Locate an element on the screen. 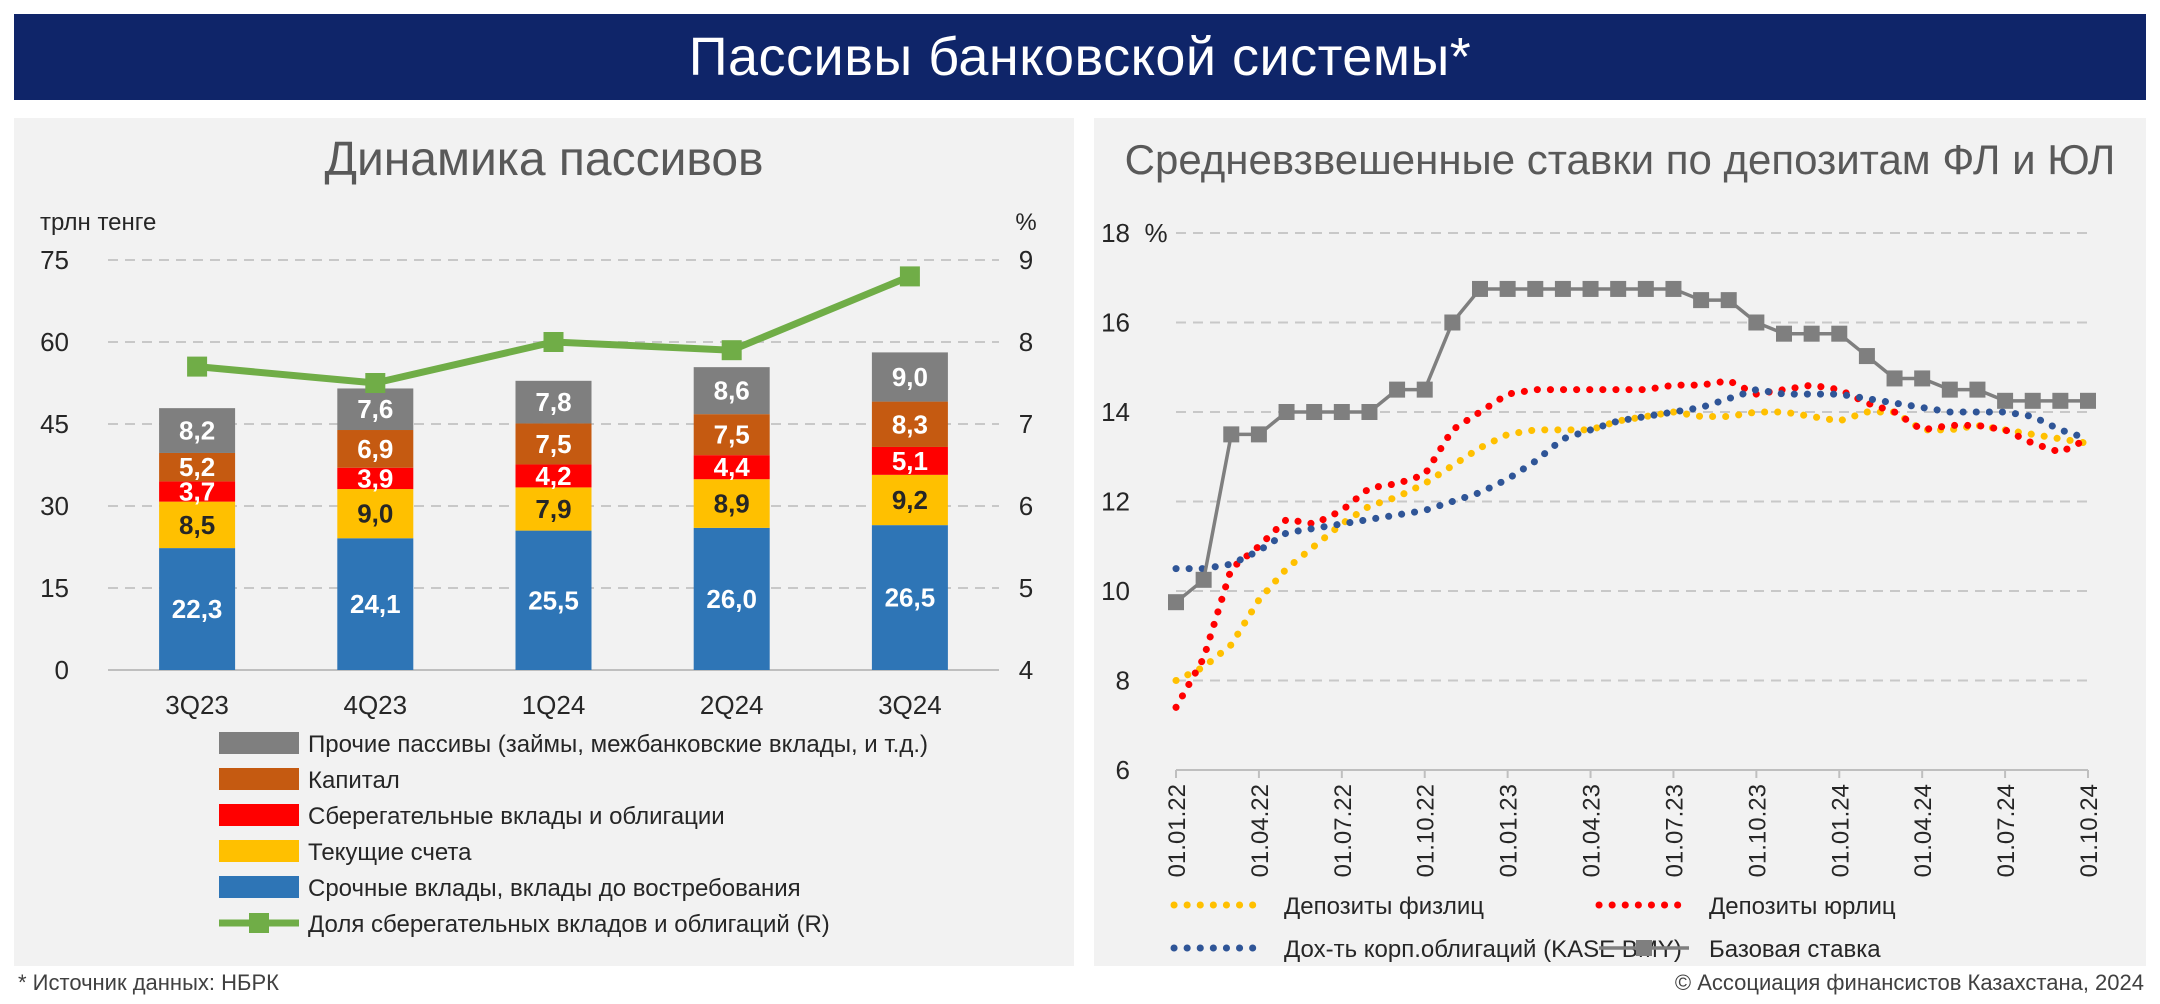 The width and height of the screenshot is (2160, 1004). bar-data-label: 8,5 is located at coordinates (197, 525).